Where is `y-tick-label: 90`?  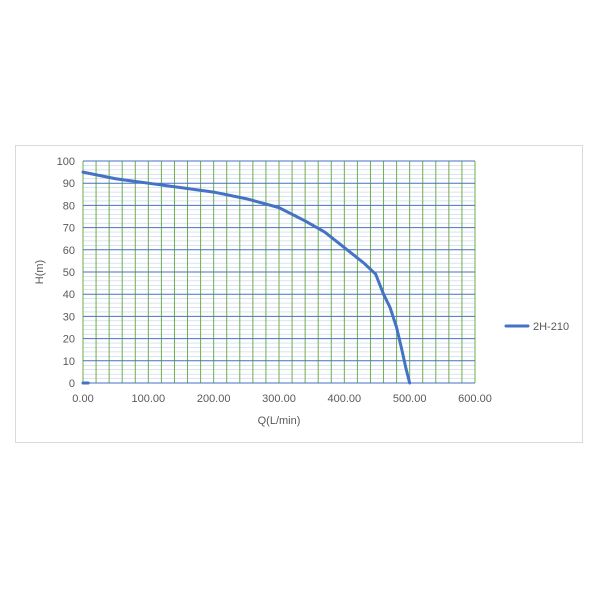 y-tick-label: 90 is located at coordinates (69, 184).